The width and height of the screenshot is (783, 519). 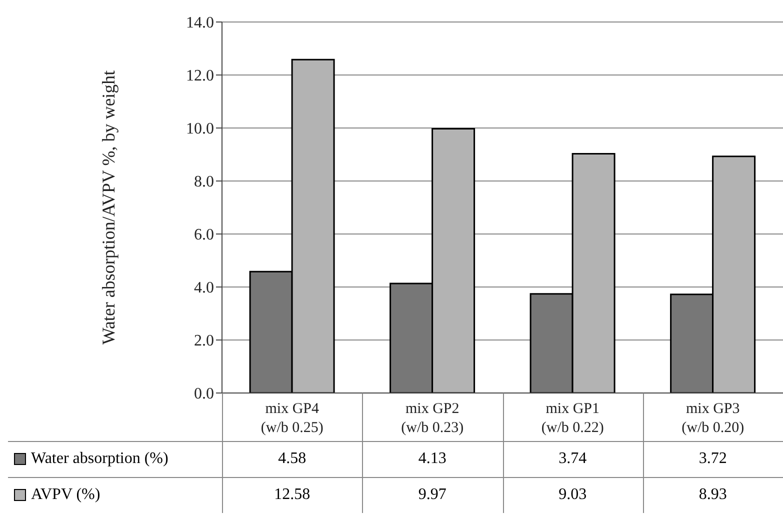 What do you see at coordinates (204, 394) in the screenshot?
I see `y-tick-label: 0.0` at bounding box center [204, 394].